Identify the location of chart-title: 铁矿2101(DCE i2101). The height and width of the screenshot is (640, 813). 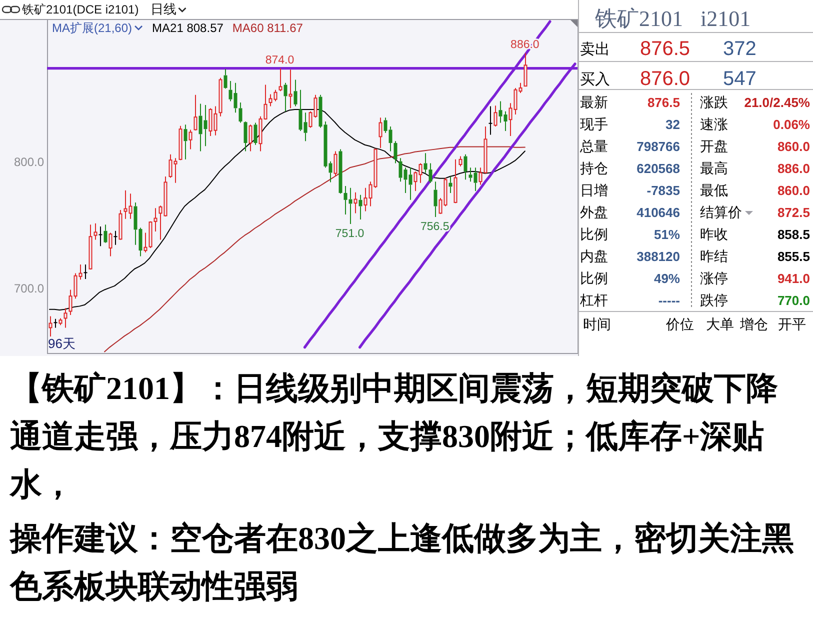
(80, 9).